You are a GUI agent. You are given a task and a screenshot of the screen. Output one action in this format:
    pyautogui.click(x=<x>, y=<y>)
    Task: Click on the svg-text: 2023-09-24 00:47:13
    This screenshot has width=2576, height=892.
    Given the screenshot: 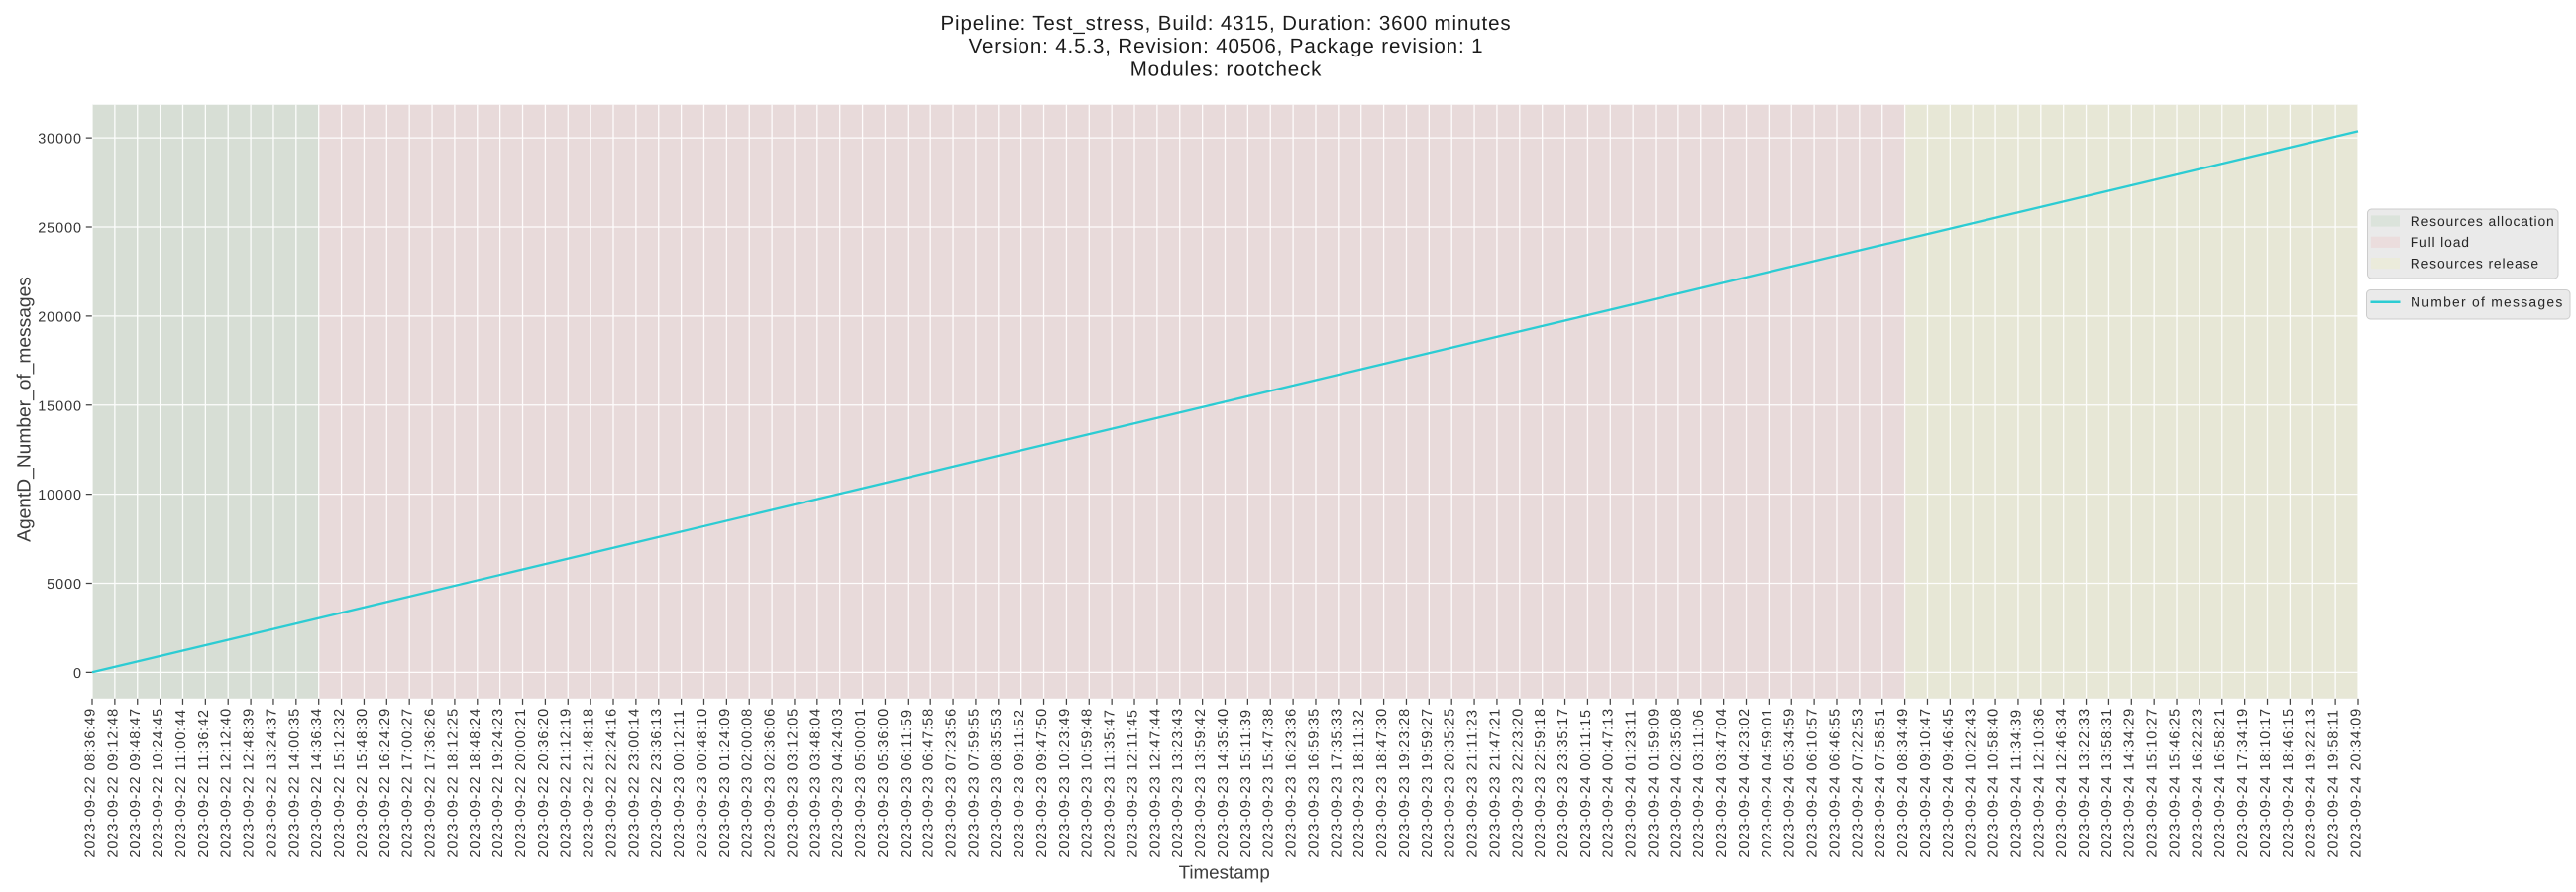 What is the action you would take?
    pyautogui.click(x=1609, y=783)
    